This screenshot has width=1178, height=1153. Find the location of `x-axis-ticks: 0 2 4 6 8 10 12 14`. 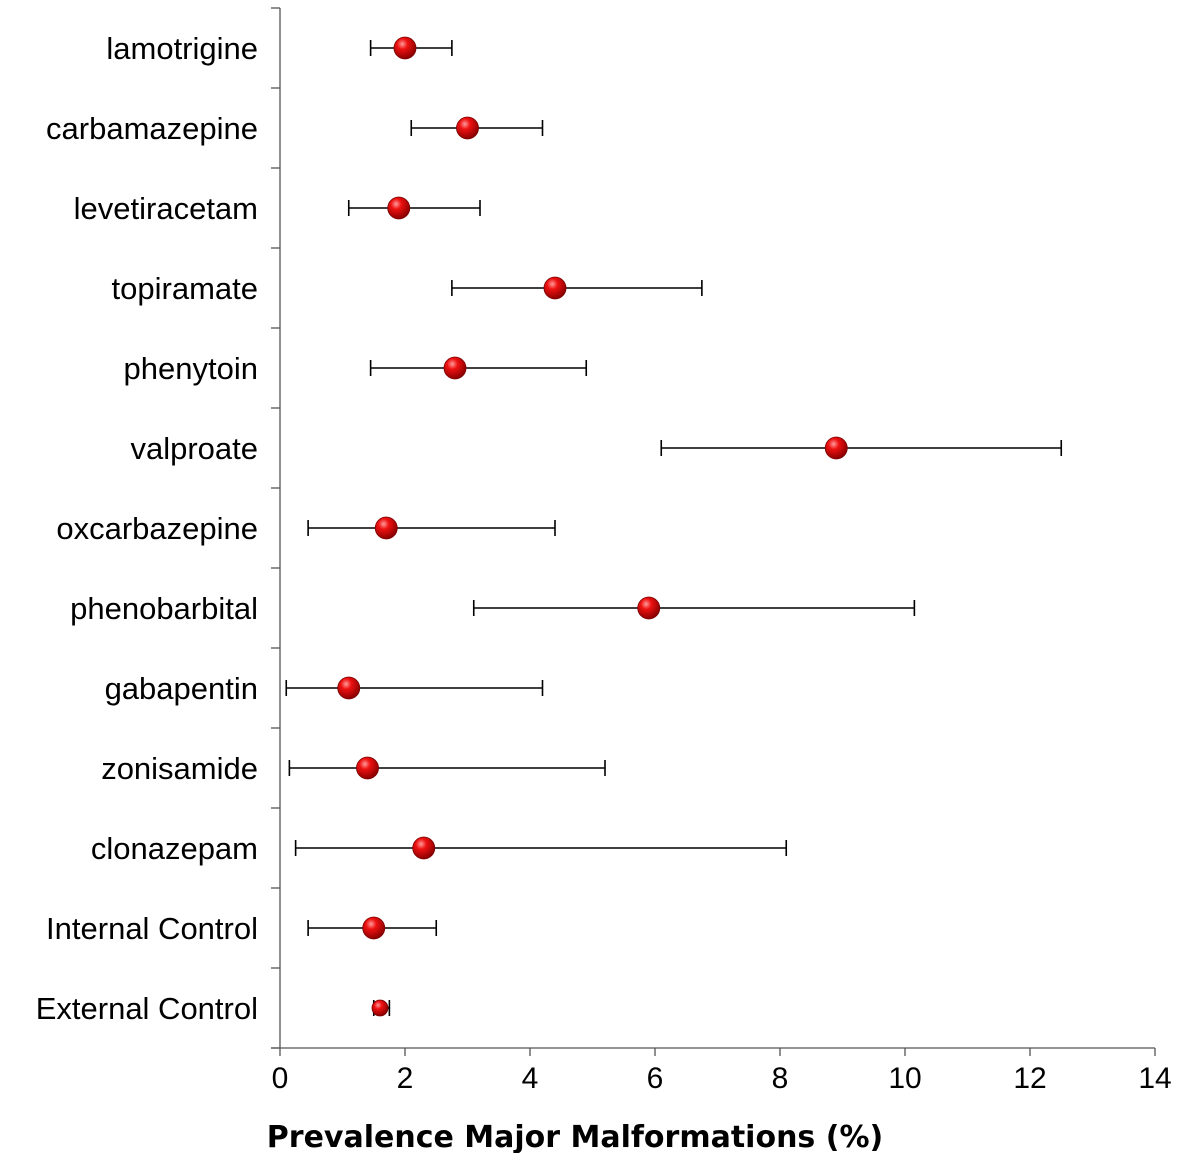

x-axis-ticks: 0 2 4 6 8 10 12 14 is located at coordinates (722, 1071).